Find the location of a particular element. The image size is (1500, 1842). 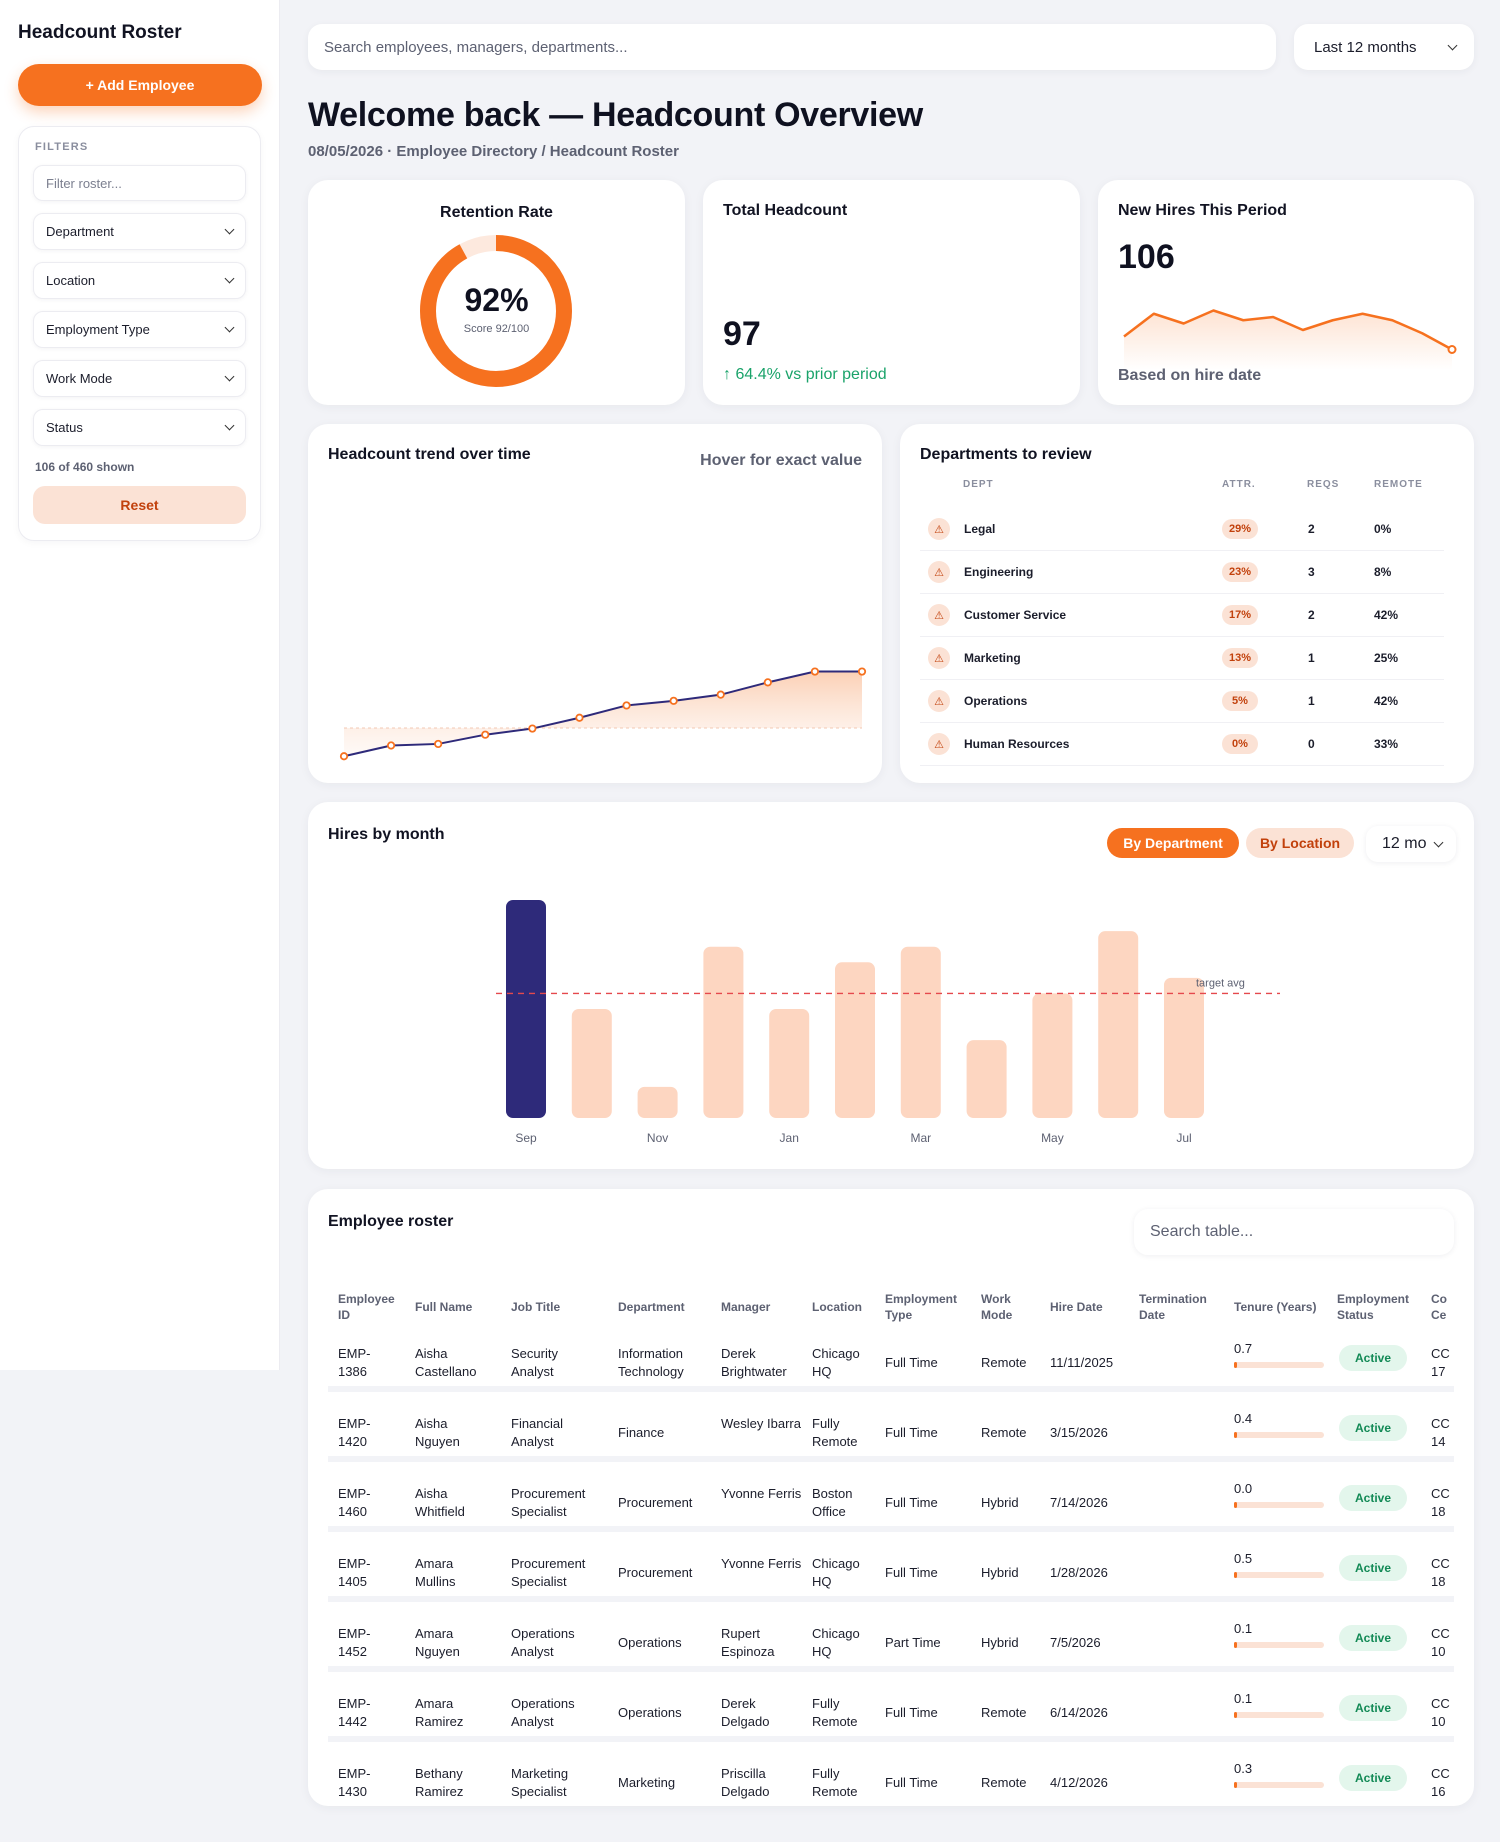

dept-row: ⚠ Marketing 13% 1 25% is located at coordinates (1182, 658).